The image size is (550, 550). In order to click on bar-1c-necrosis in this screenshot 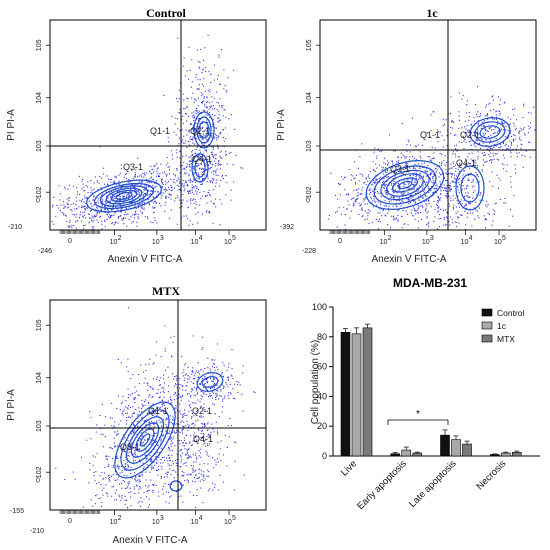, I will do `click(505, 454)`.